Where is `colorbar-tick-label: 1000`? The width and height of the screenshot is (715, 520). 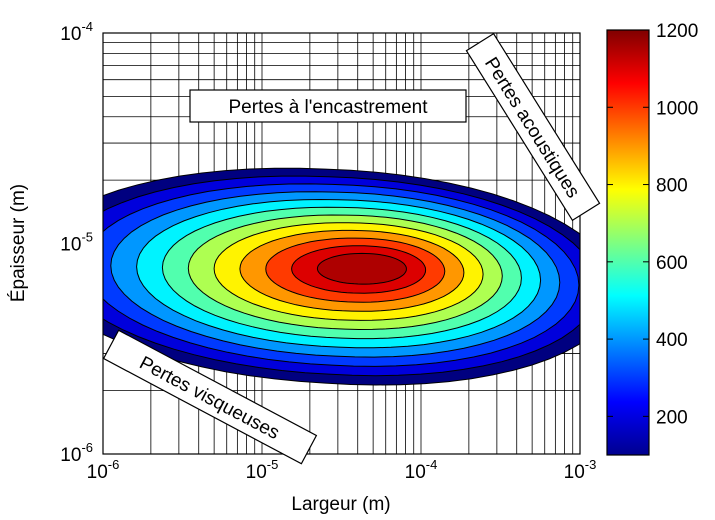 colorbar-tick-label: 1000 is located at coordinates (677, 108).